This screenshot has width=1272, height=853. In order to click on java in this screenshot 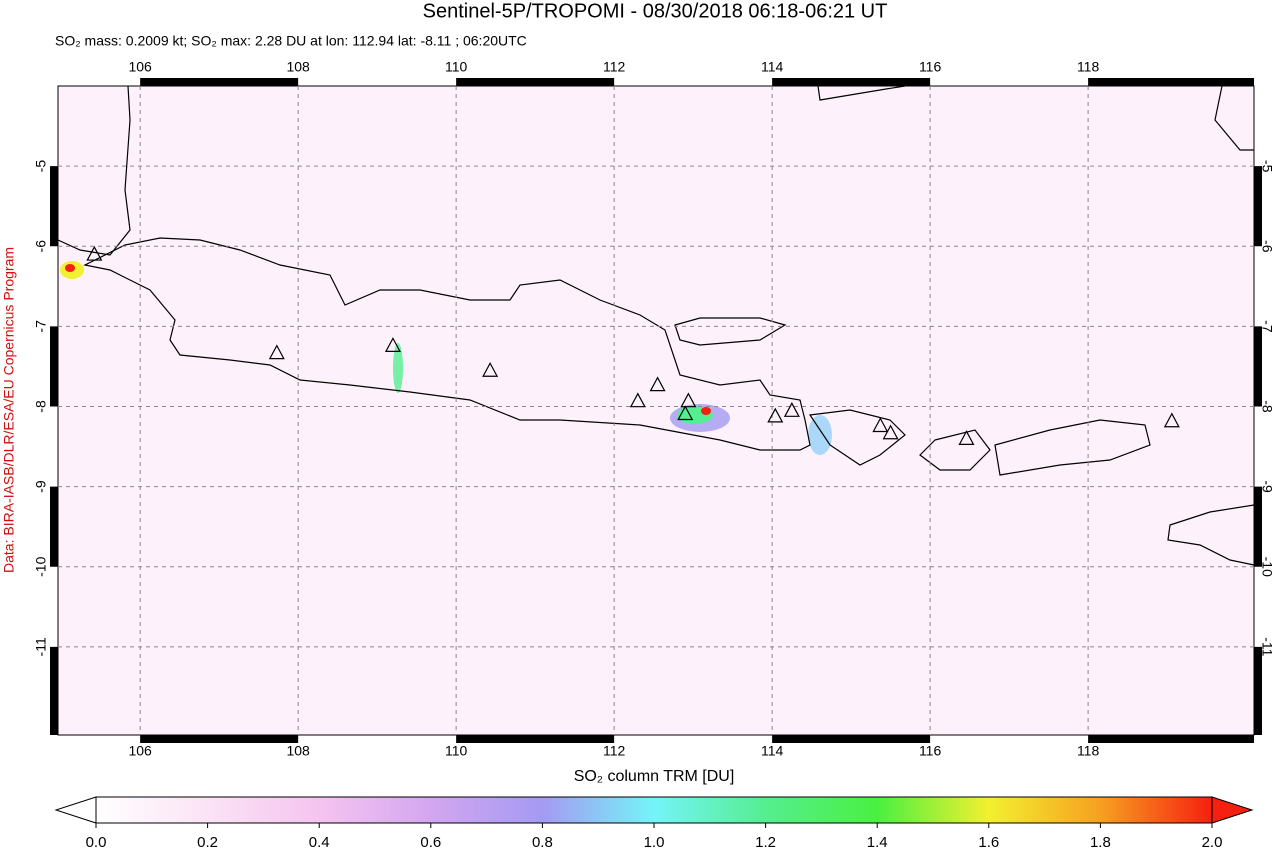, I will do `click(447, 344)`.